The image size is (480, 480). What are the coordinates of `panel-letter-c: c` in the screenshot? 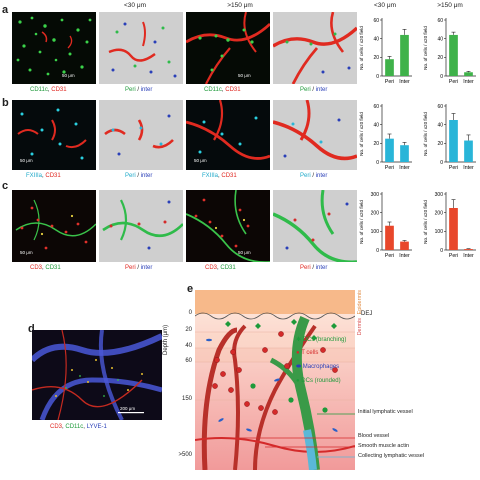 It's located at (5, 186).